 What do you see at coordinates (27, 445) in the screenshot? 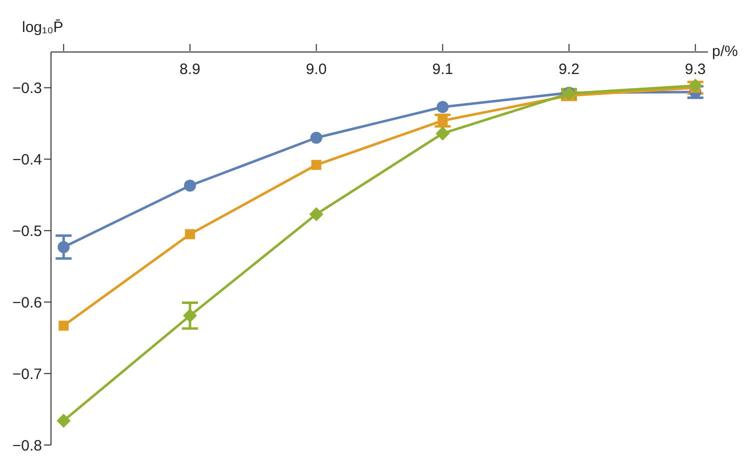
I see `y-tick-label: −0.8` at bounding box center [27, 445].